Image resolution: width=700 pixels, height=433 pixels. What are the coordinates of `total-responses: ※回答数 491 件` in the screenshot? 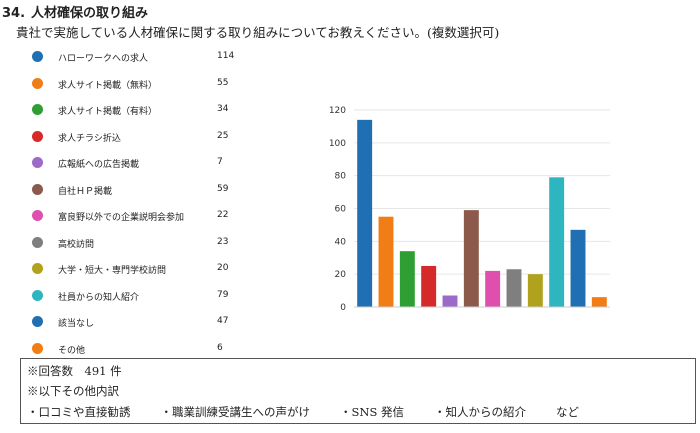 It's located at (74, 371).